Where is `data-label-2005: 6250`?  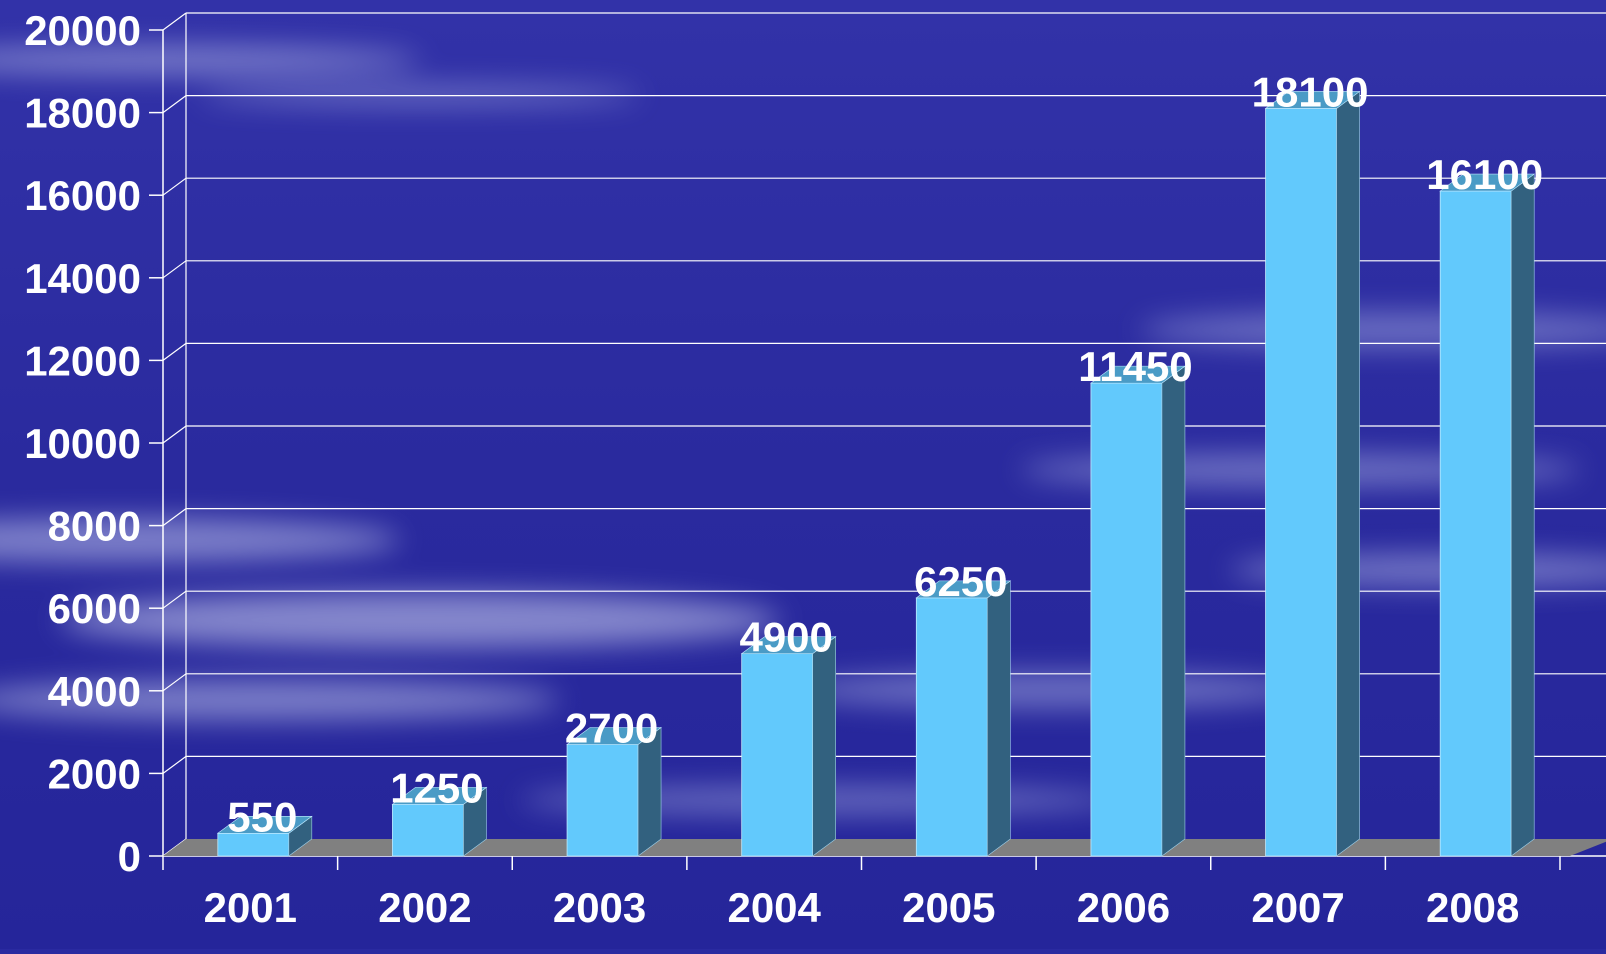
data-label-2005: 6250 is located at coordinates (960, 581).